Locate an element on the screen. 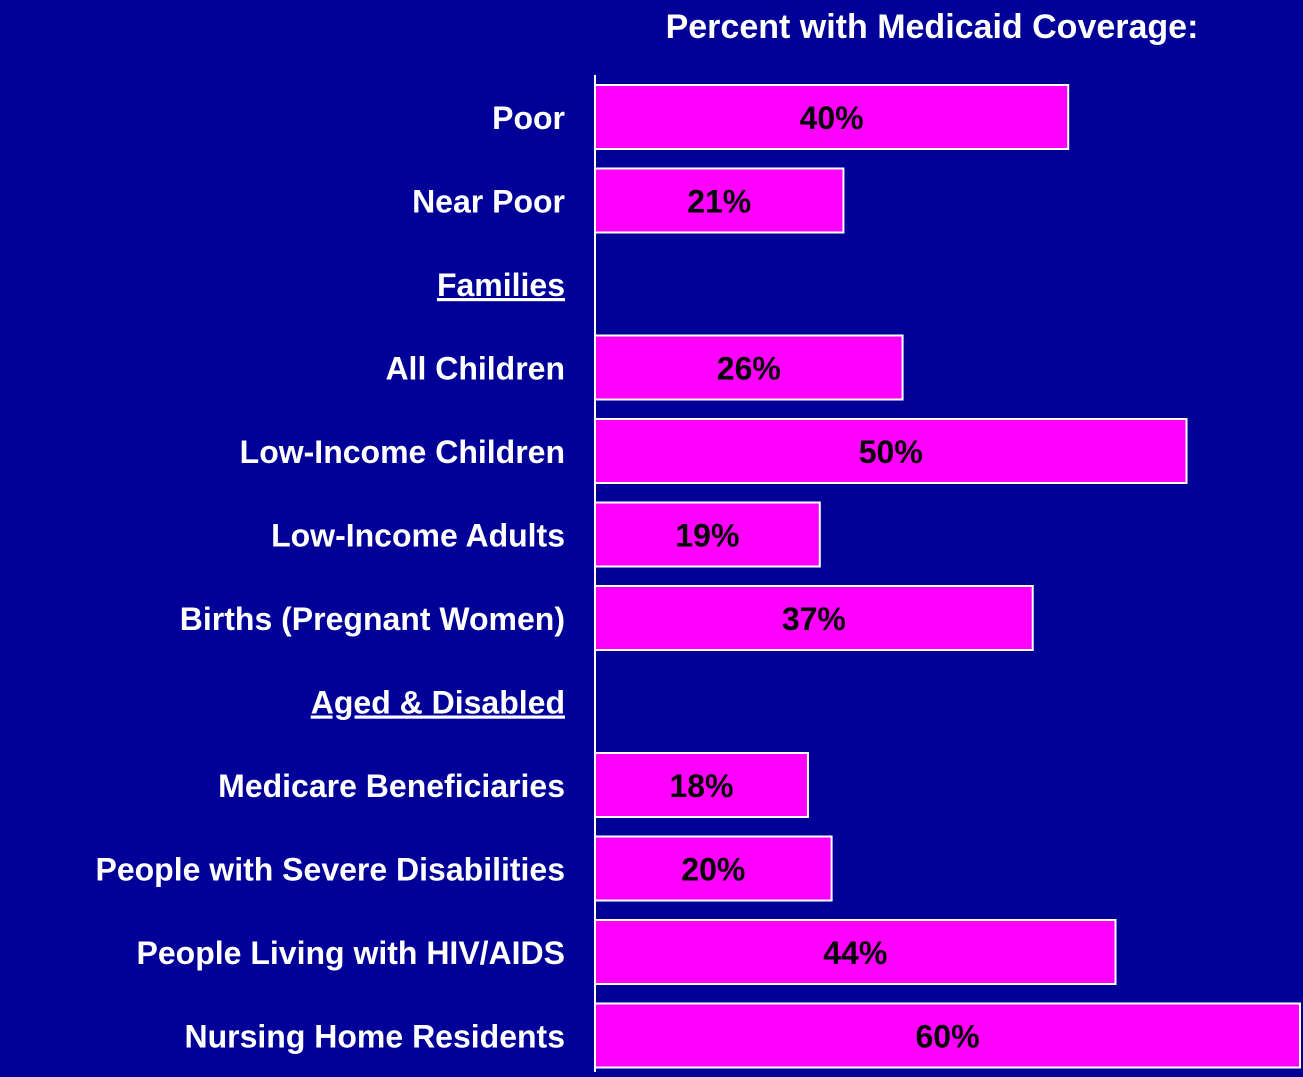 The height and width of the screenshot is (1077, 1303). bar-value-label: 37% is located at coordinates (814, 619).